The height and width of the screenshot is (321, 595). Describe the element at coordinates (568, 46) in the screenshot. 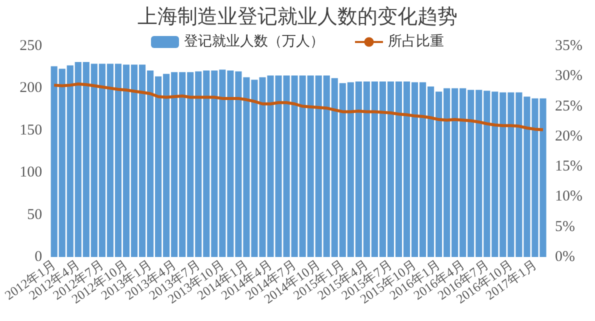

I see `y2-tick-label: 35%` at that location.